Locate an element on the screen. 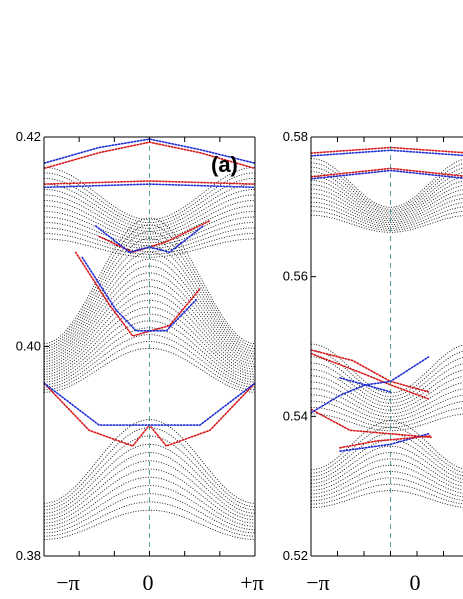 The width and height of the screenshot is (463, 599). panel-label: (a) is located at coordinates (224, 164).